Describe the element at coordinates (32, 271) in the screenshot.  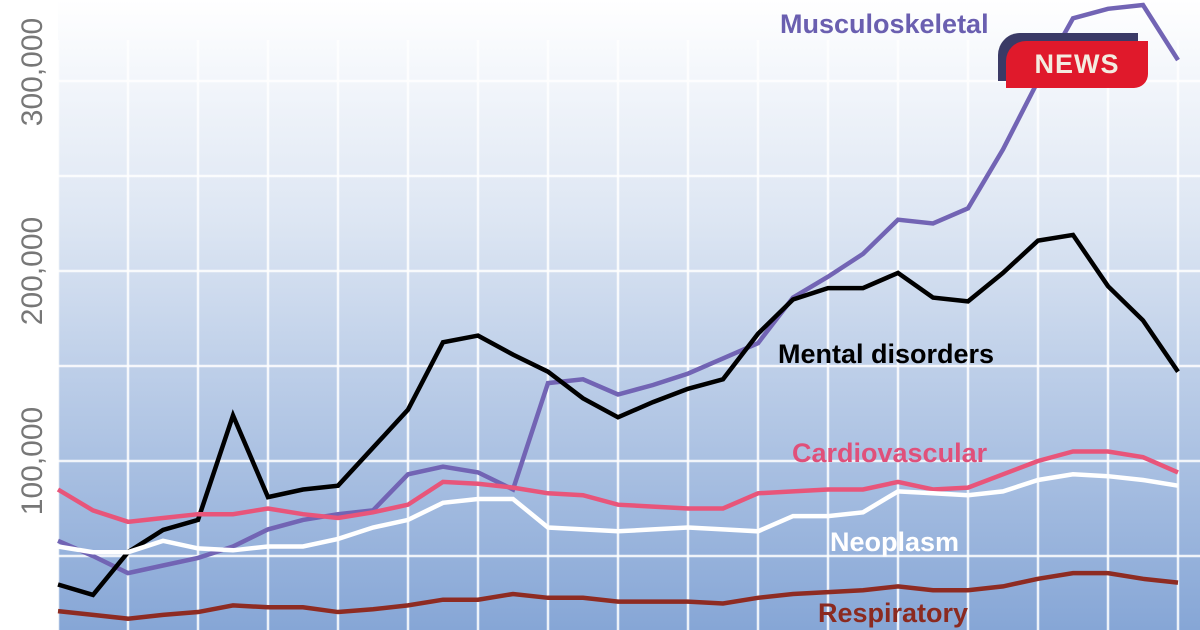
I see `y-tick-label: 200,000` at that location.